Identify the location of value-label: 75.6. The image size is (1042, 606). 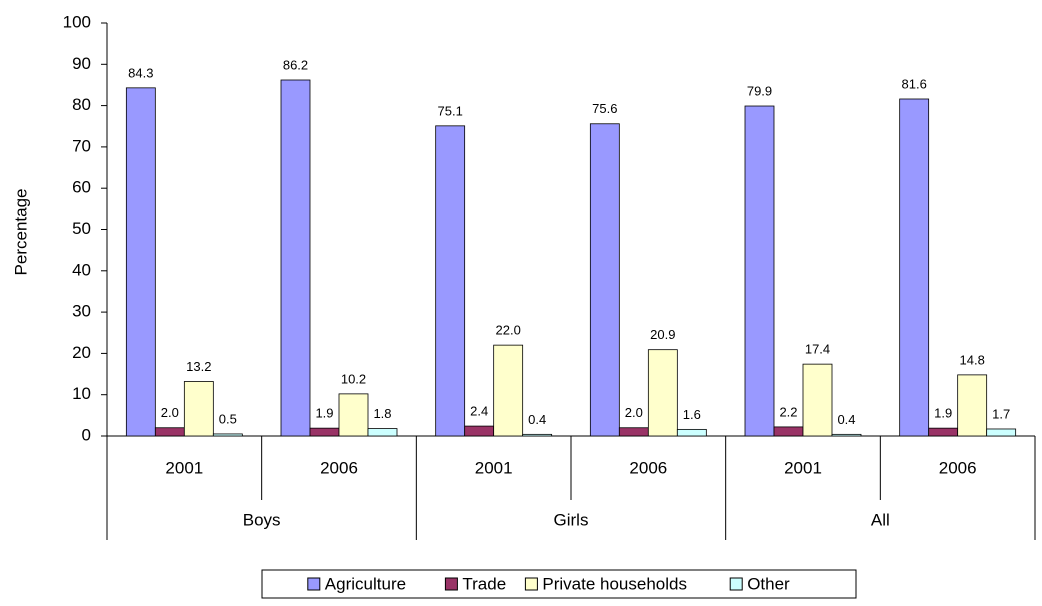
(604, 108).